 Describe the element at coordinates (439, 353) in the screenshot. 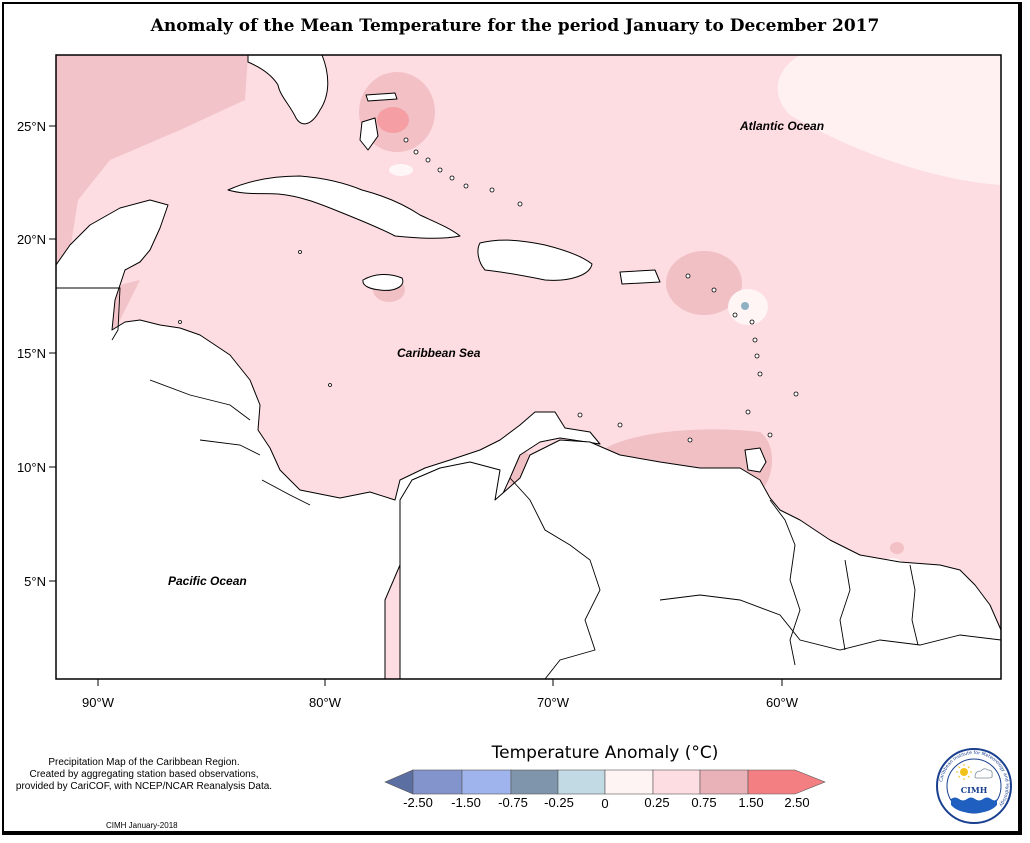

I see `caribbean-sea-label: Caribbean Sea` at that location.